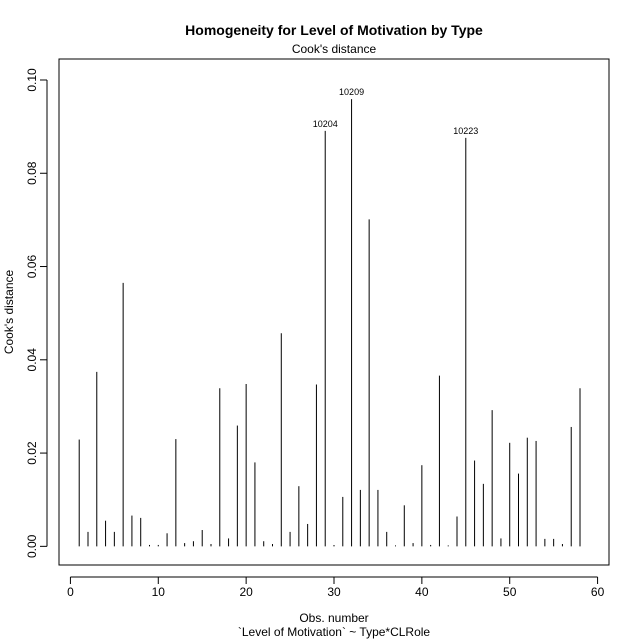 This screenshot has width=640, height=640. I want to click on chart-subtitle: Cook's distance, so click(334, 49).